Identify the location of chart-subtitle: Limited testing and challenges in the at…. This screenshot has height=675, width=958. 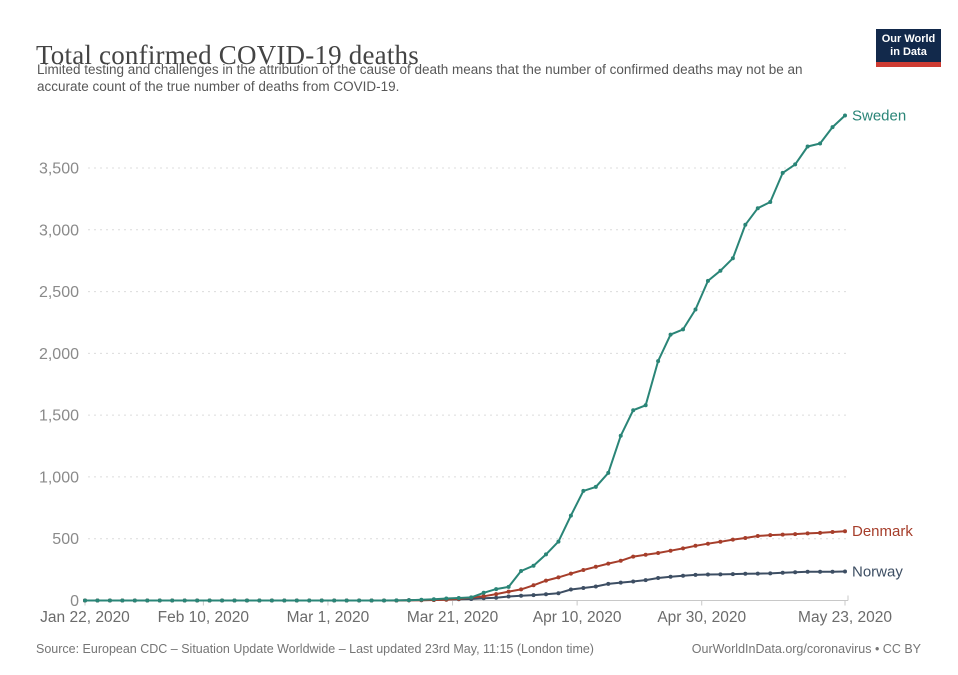
(420, 78).